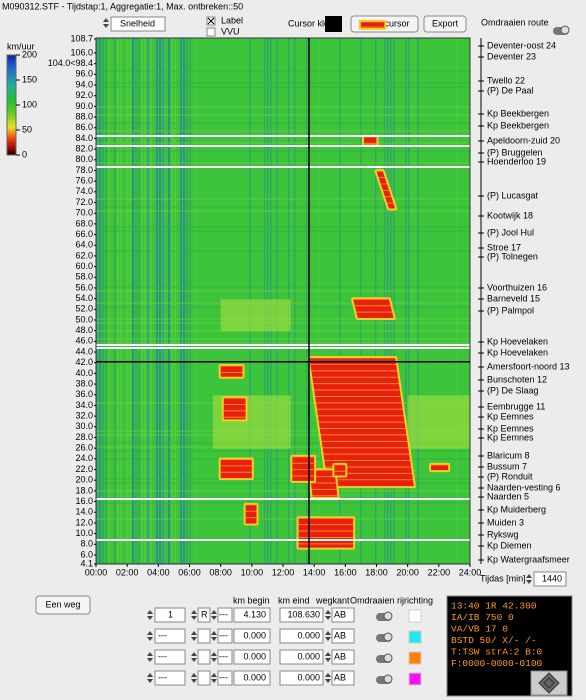  Describe the element at coordinates (211, 32) in the screenshot. I see `checkbox` at that location.